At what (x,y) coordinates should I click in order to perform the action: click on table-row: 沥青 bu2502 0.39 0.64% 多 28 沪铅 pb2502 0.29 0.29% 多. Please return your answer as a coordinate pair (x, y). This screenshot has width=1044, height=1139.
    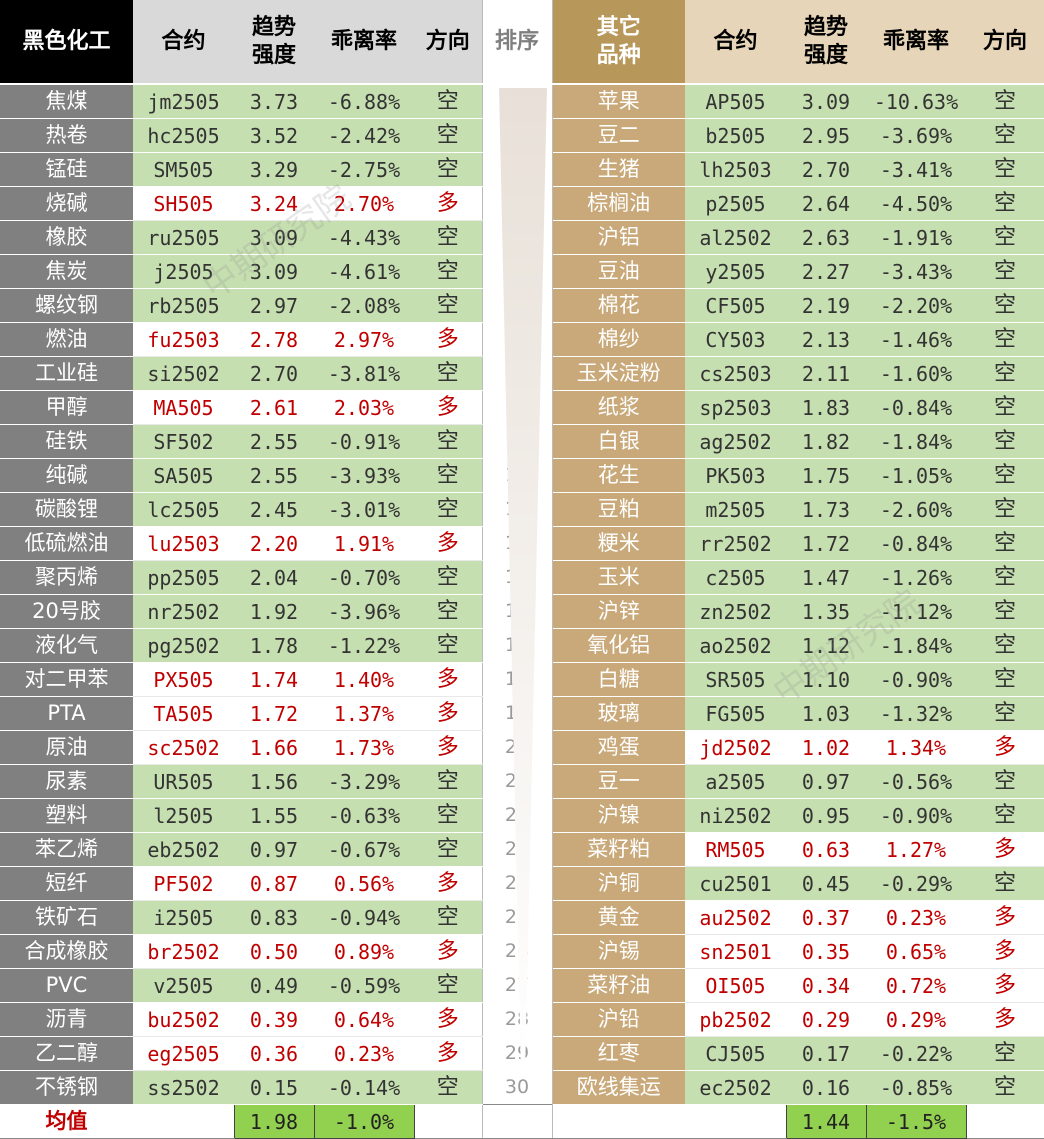
    Looking at the image, I should click on (522, 1019).